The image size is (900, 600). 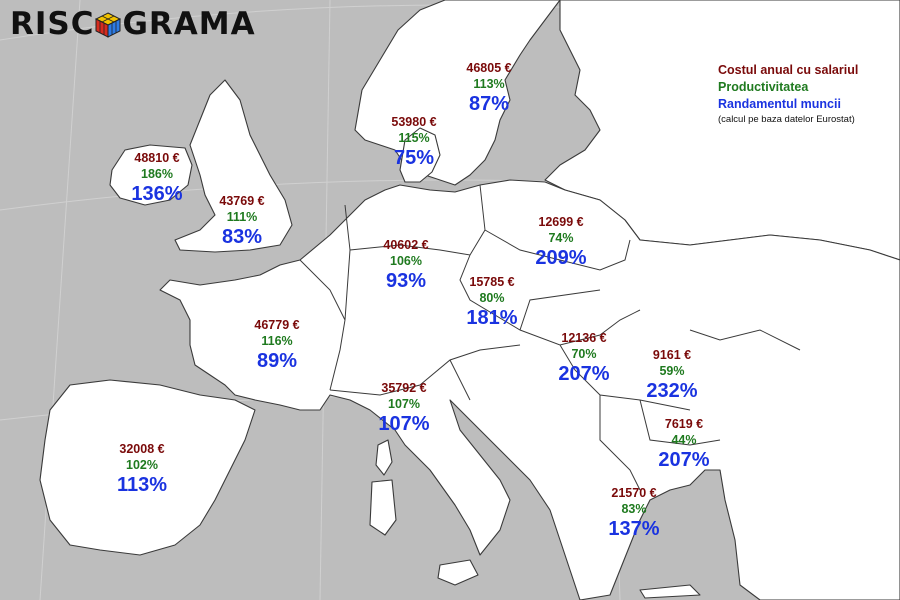 I want to click on region-label-czechia: 15785 € 80% 181%, so click(x=491, y=302).